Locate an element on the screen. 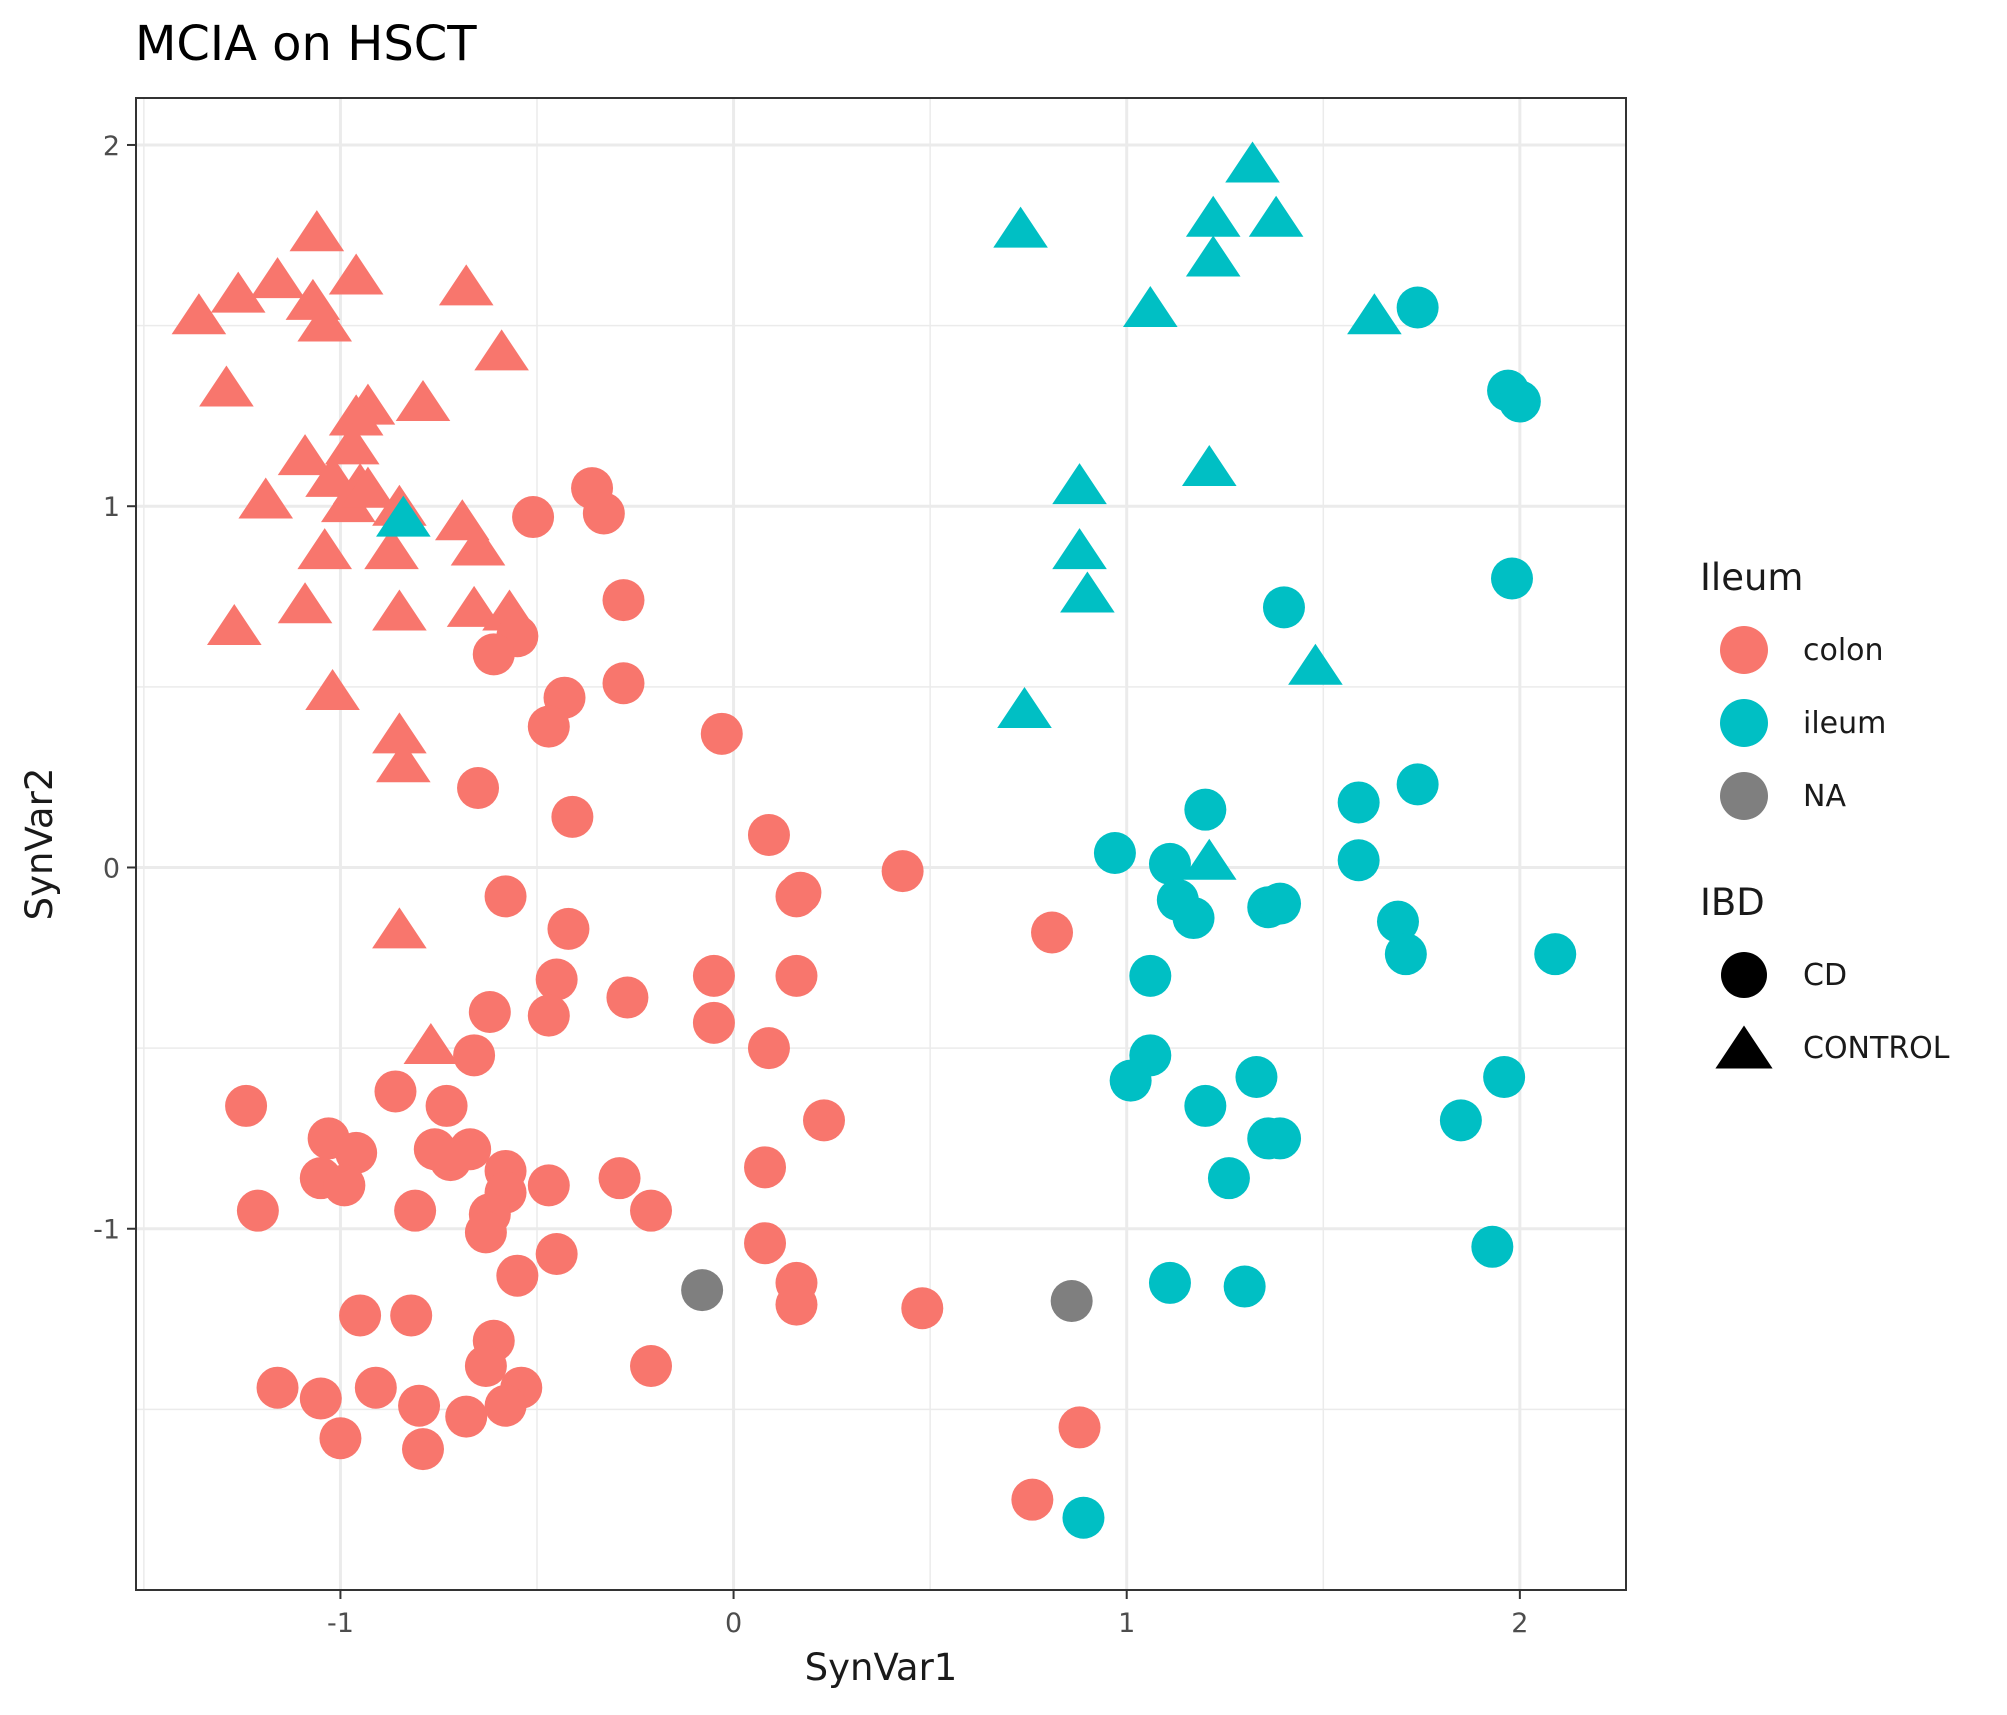  legend-title: IBD is located at coordinates (1732, 902).